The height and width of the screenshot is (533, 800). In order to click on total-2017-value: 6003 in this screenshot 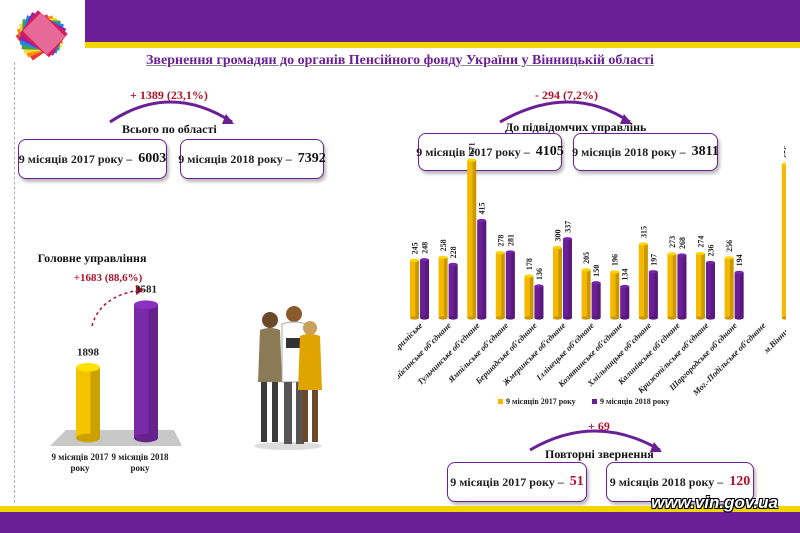, I will do `click(152, 158)`.